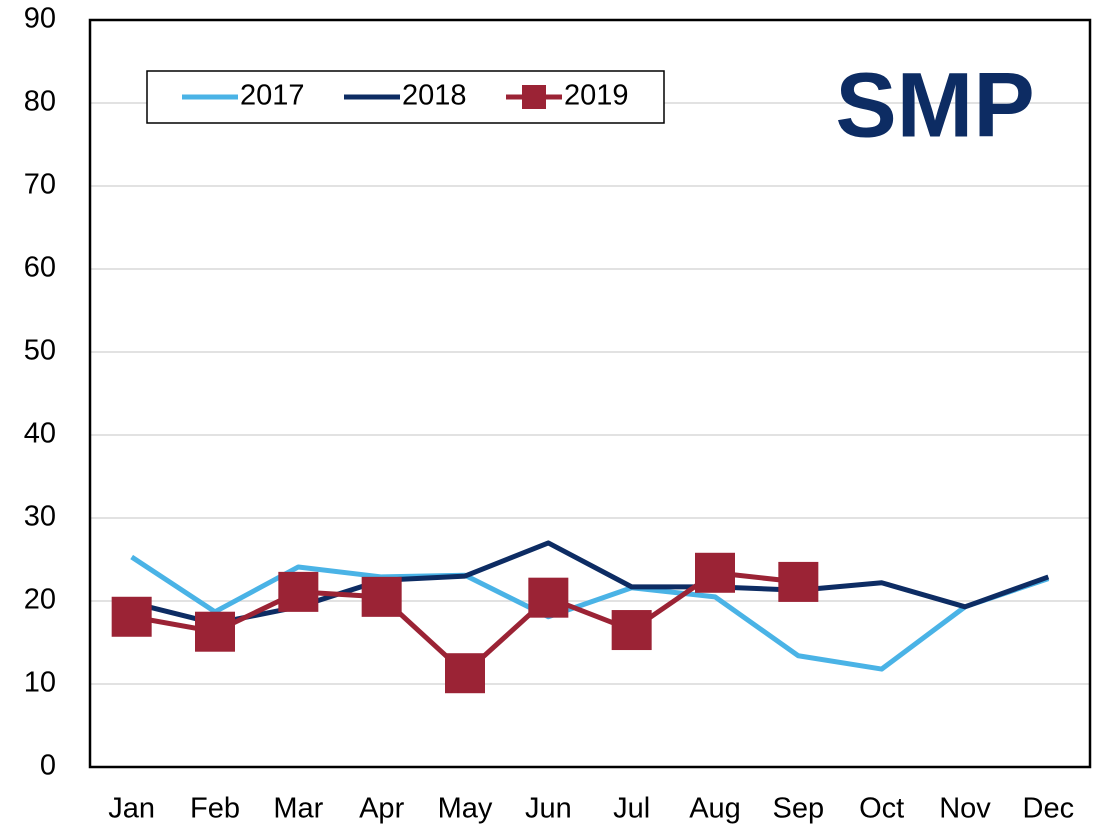 This screenshot has height=833, width=1102. Describe the element at coordinates (272, 96) in the screenshot. I see `legend-label: 2017` at that location.